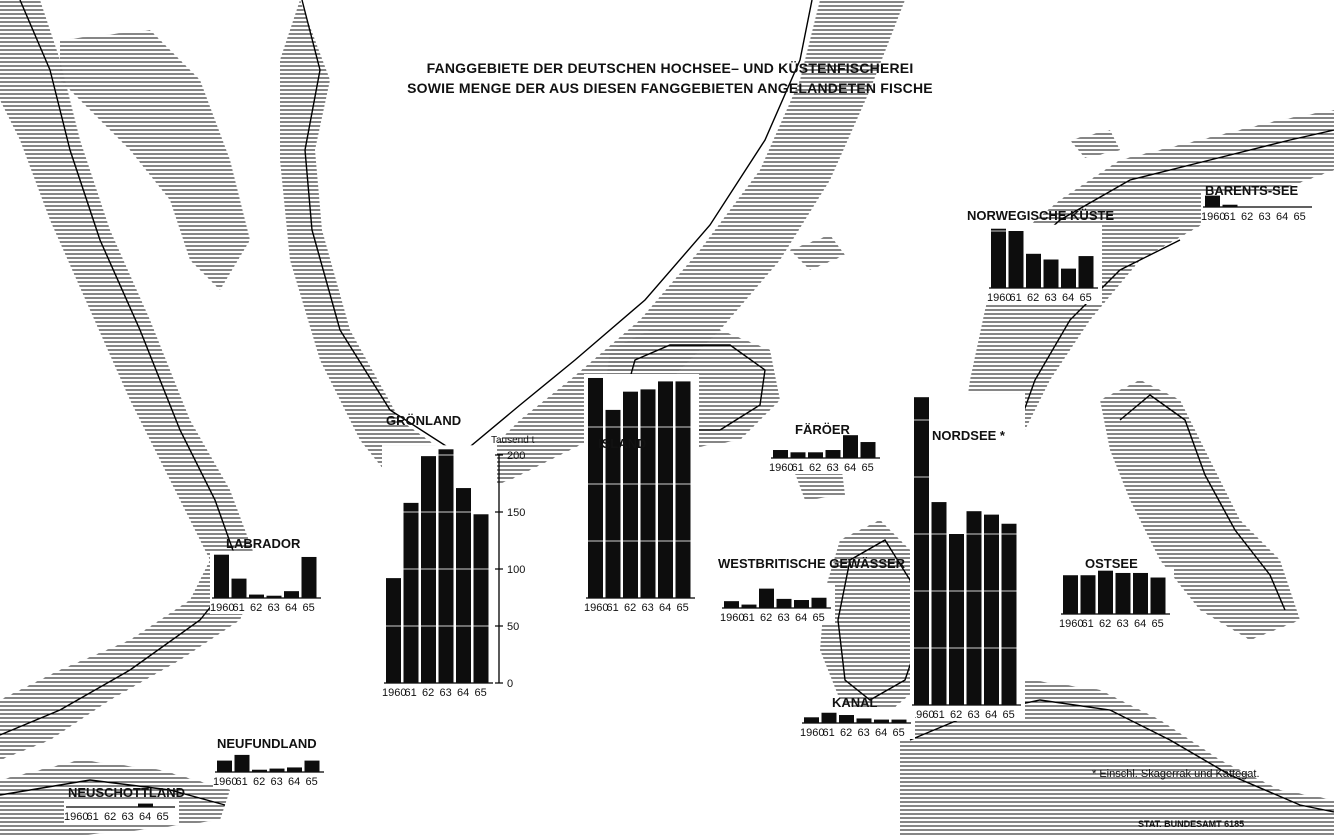 The image size is (1334, 837). Describe the element at coordinates (516, 513) in the screenshot. I see `y-tick-label: 150` at that location.